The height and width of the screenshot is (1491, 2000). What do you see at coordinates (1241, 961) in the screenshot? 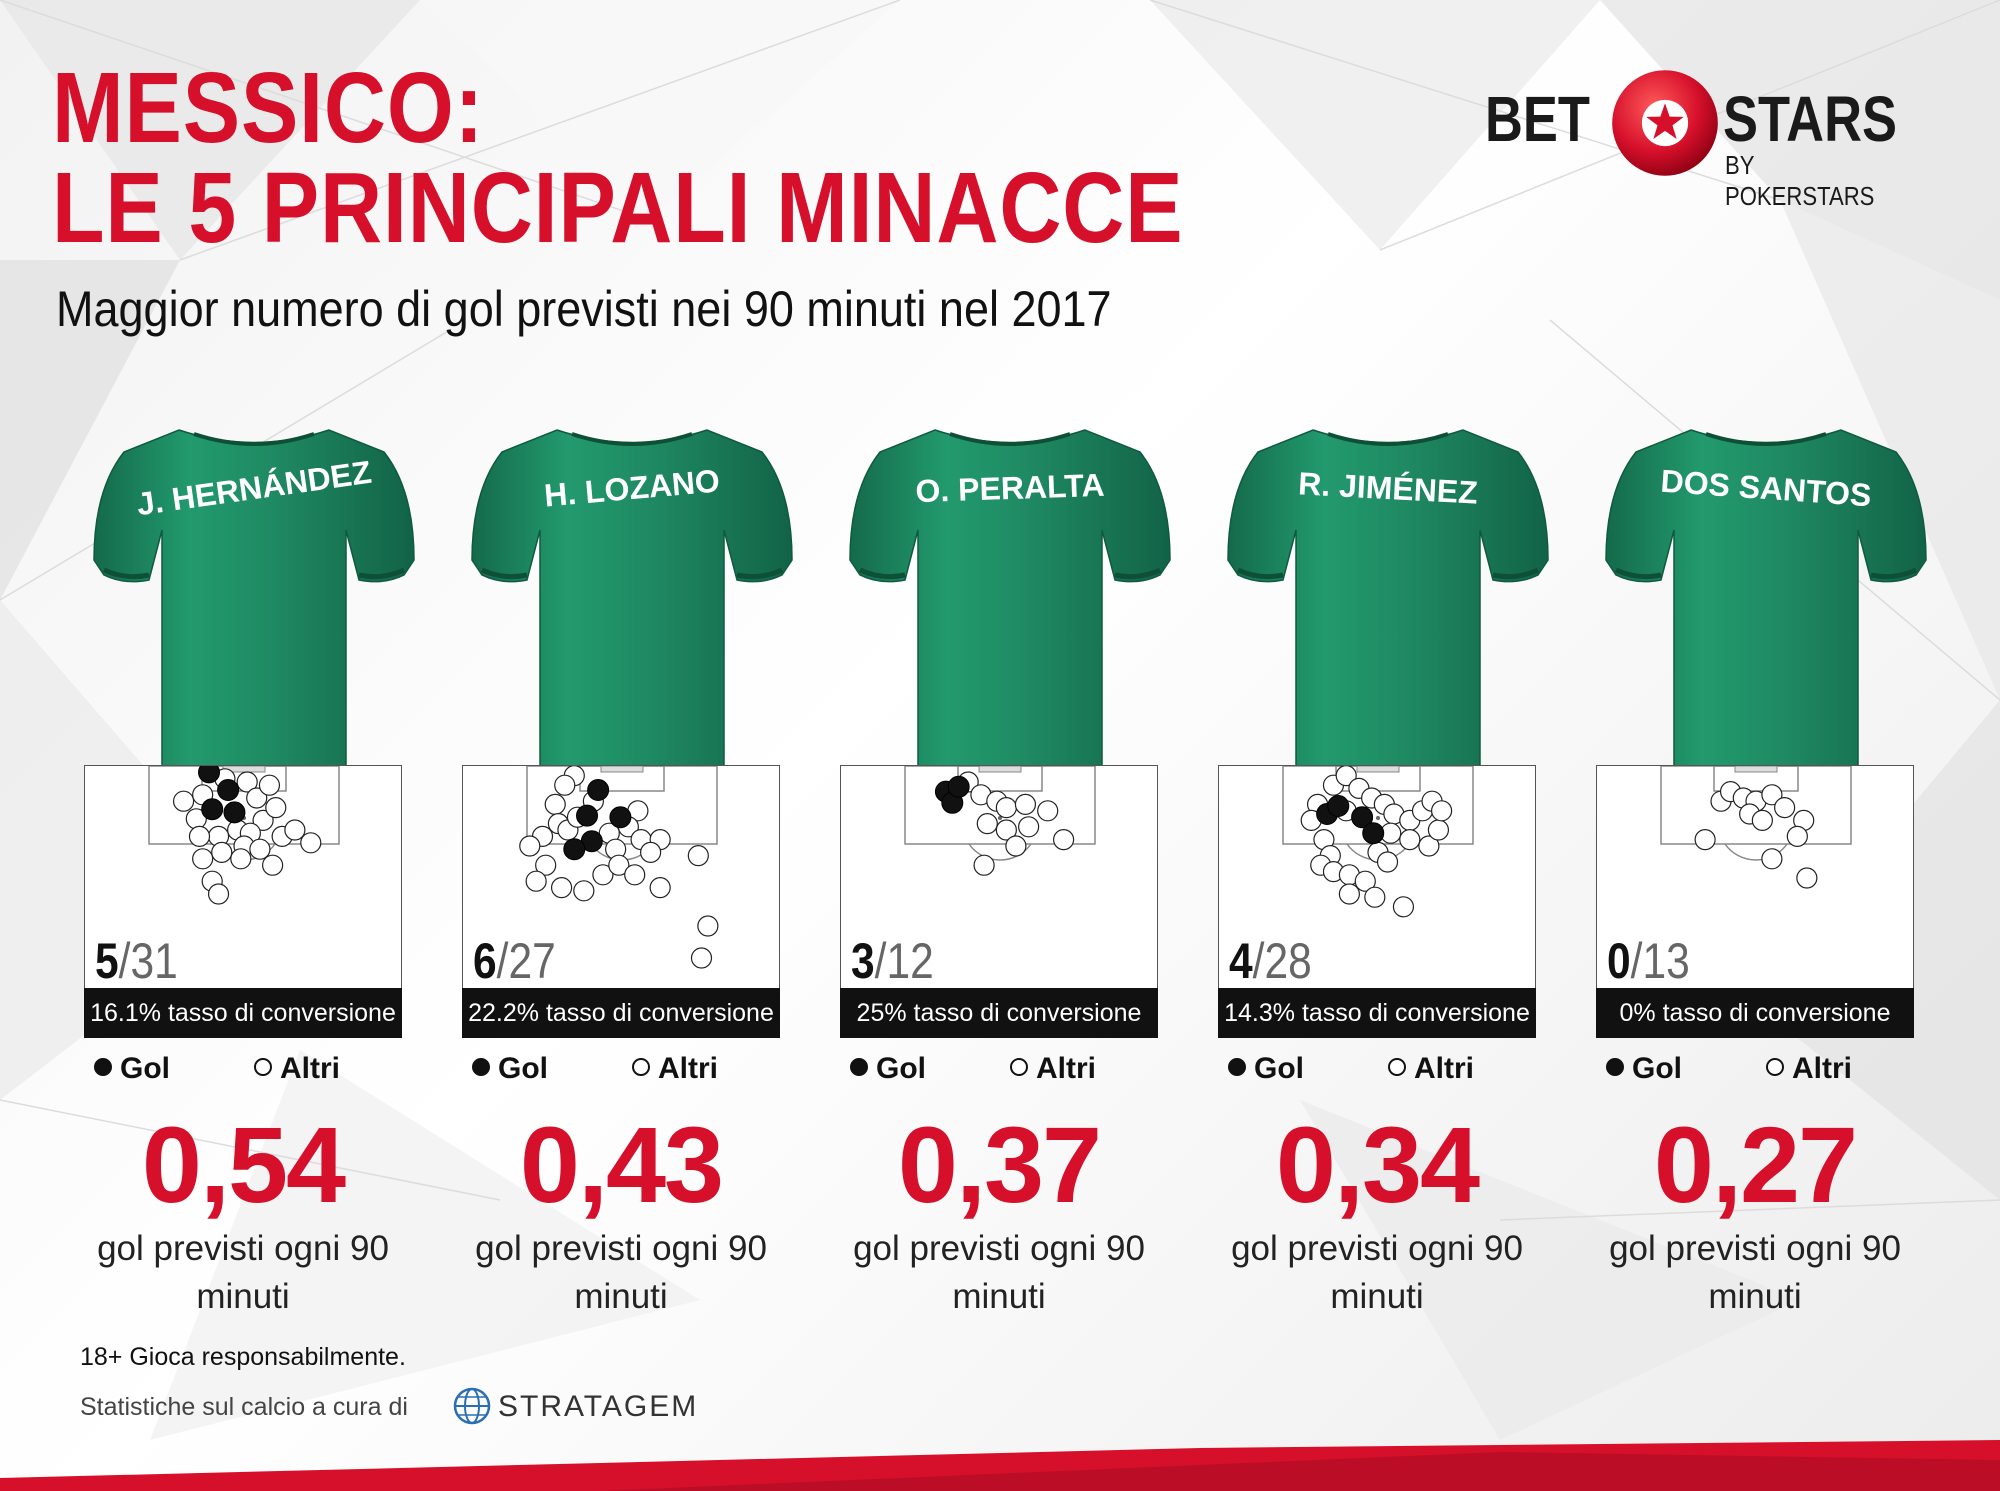
I see `goals-count: 4` at bounding box center [1241, 961].